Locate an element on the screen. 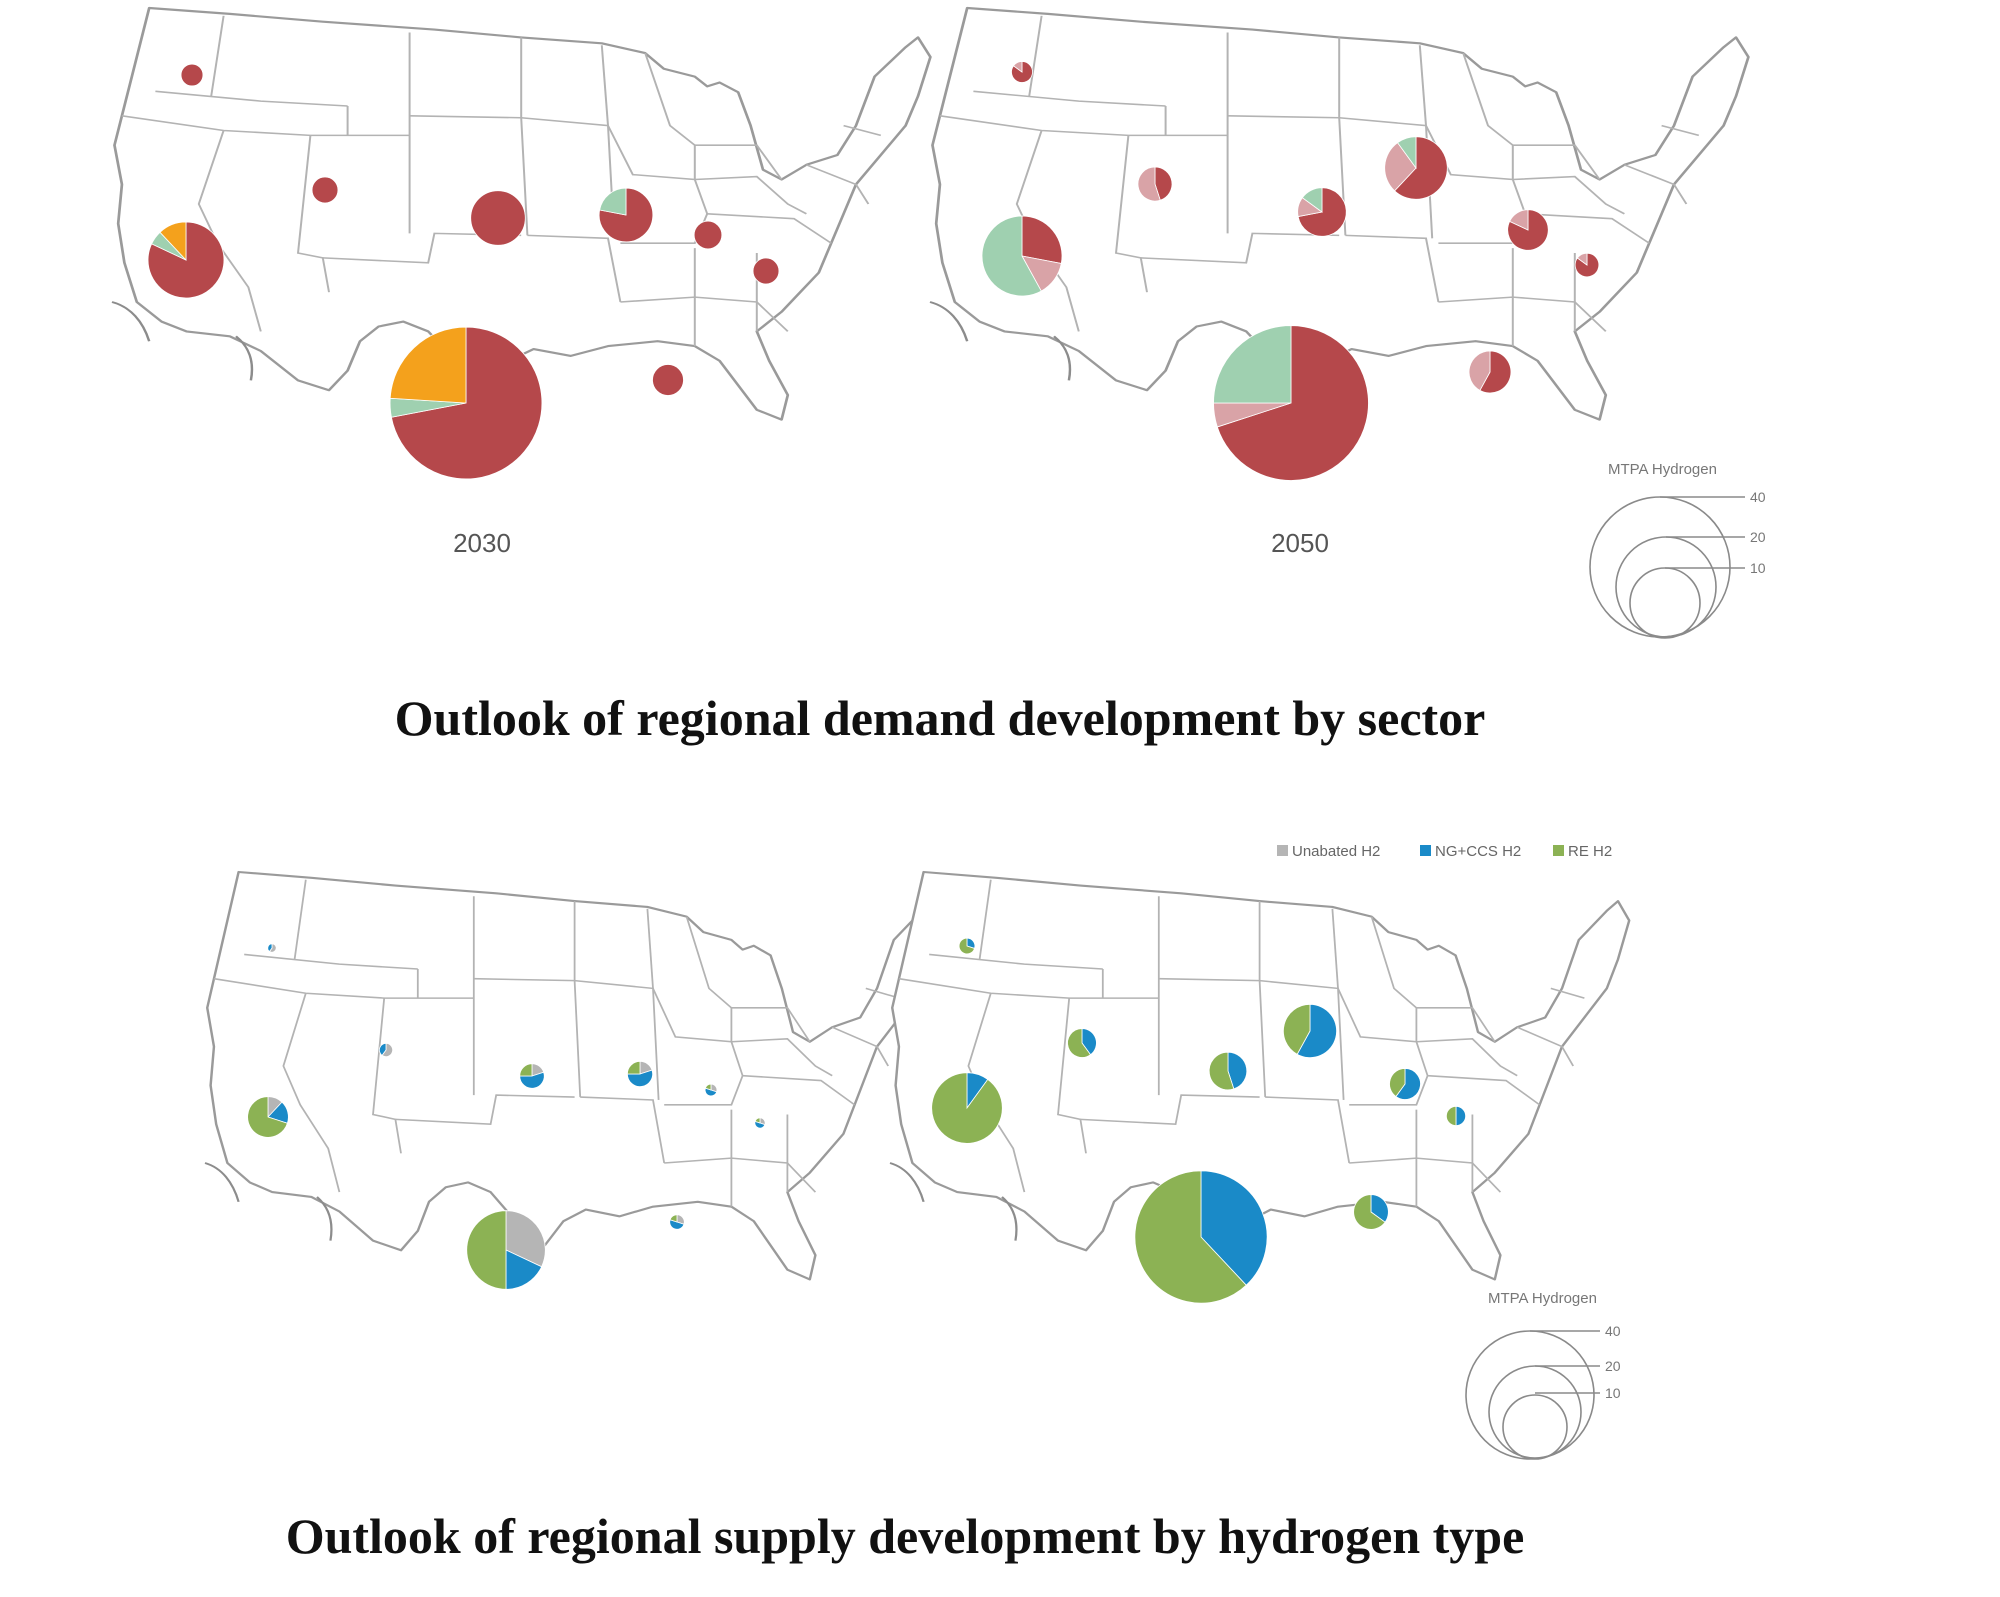 The height and width of the screenshot is (1597, 2000). supply-2030-bubble-mid-atlantic is located at coordinates (760, 1123).